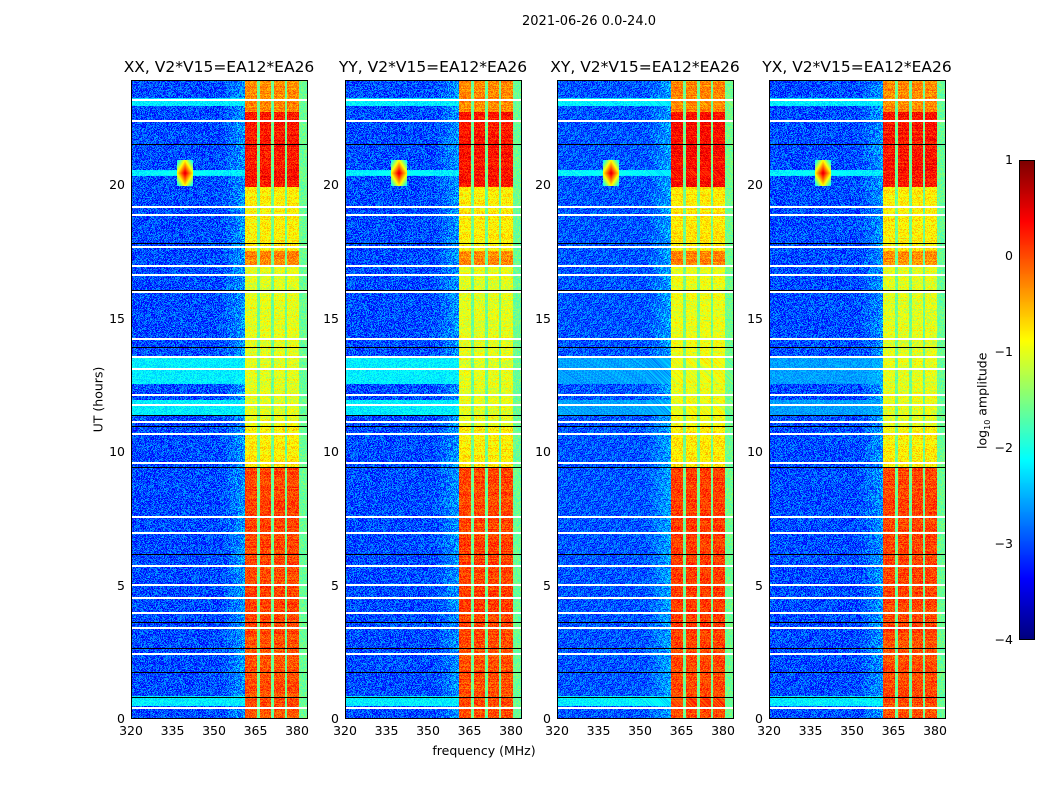 The width and height of the screenshot is (1050, 800). Describe the element at coordinates (433, 67) in the screenshot. I see `panel-title: YY, V2*V15=EA12*EA26` at that location.